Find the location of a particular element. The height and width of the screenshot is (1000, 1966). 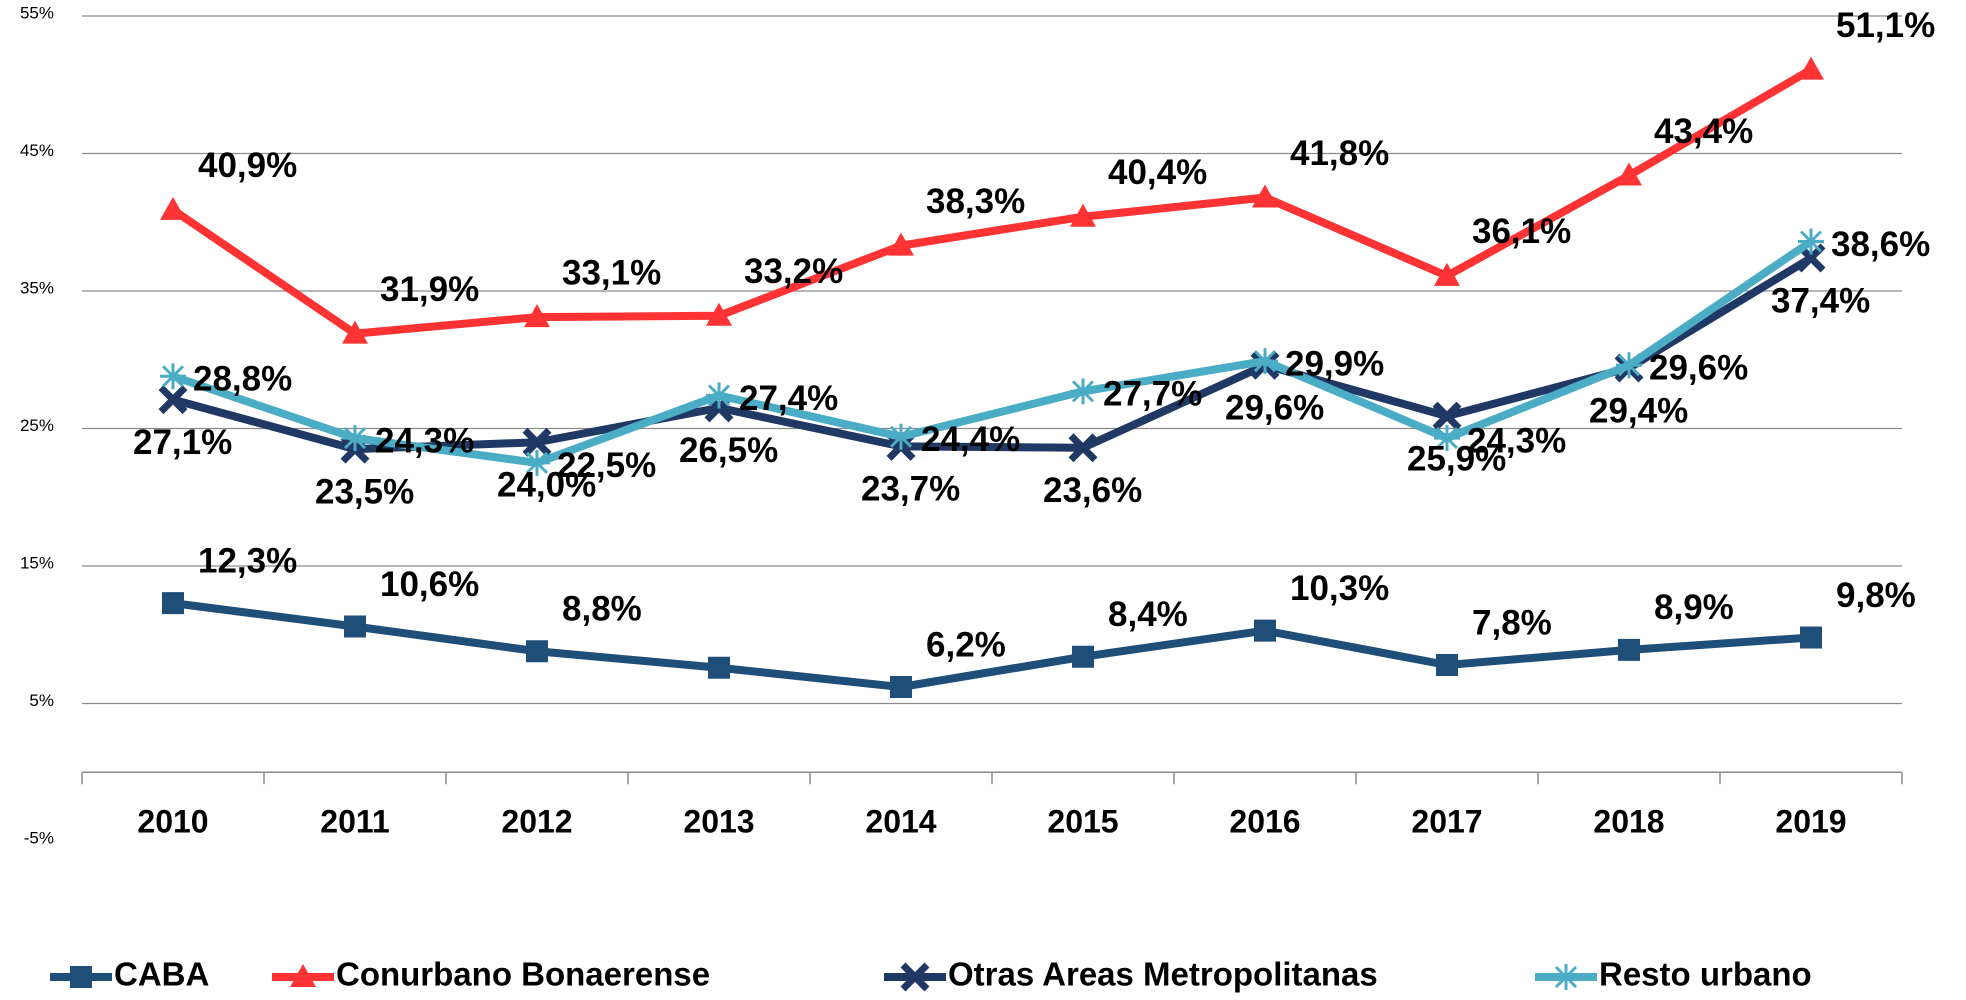

x-tick-label: 2016 is located at coordinates (1264, 822).